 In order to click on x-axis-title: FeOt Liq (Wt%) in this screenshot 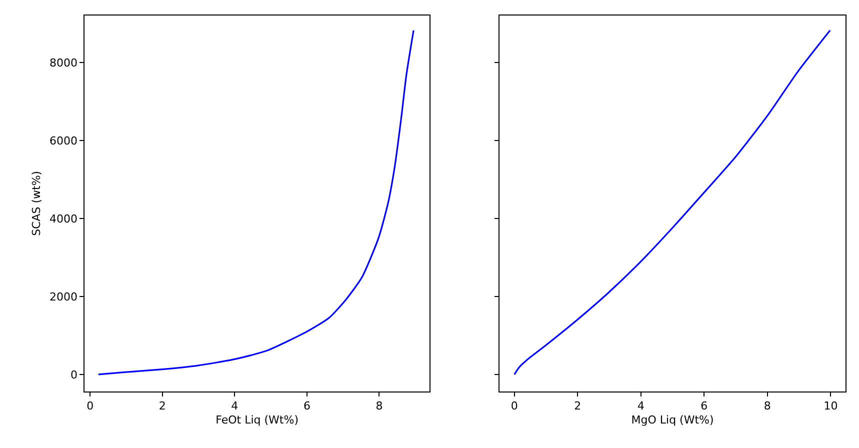, I will do `click(257, 420)`.